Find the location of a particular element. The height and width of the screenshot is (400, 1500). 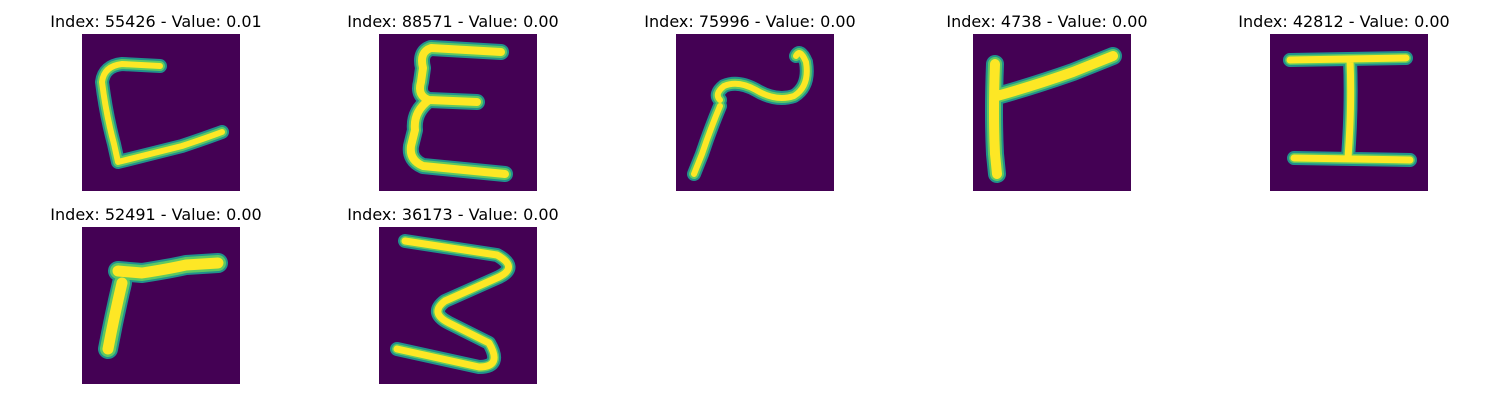

panel-7: Index: 36173 - Value: 0.00 is located at coordinates (453, 288).